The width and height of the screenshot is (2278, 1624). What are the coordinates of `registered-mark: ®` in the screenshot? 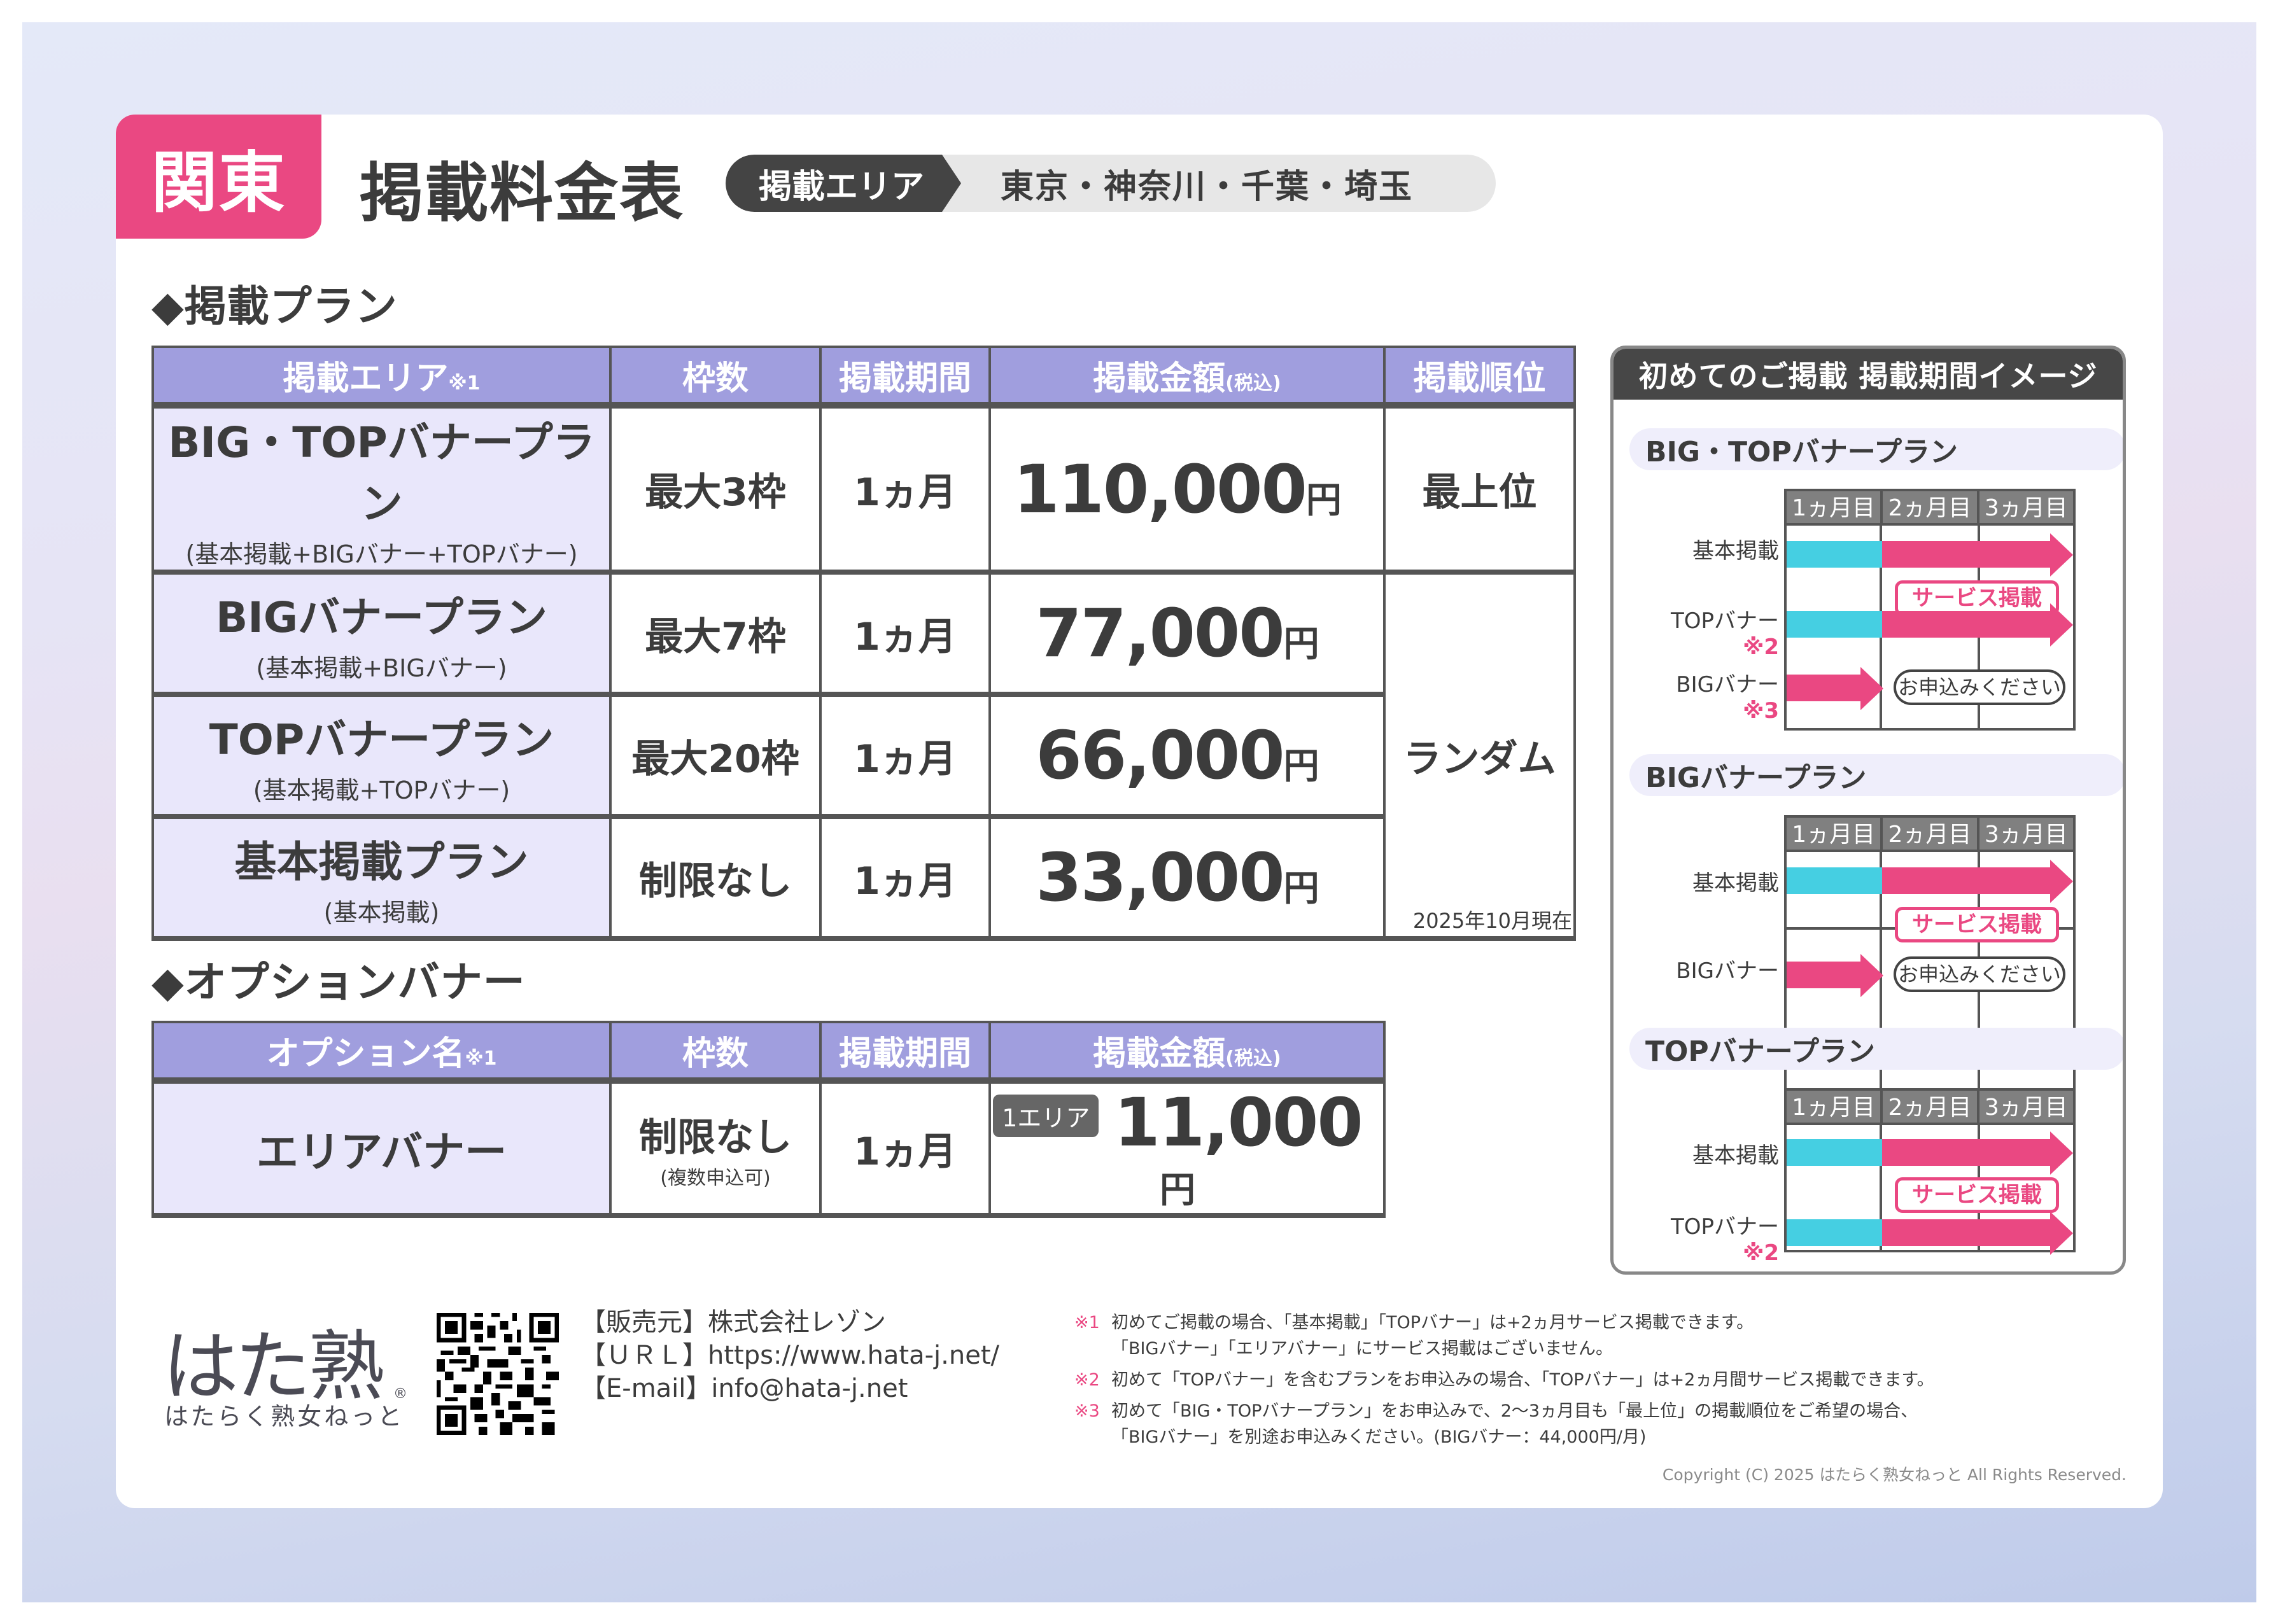 It's located at (400, 1394).